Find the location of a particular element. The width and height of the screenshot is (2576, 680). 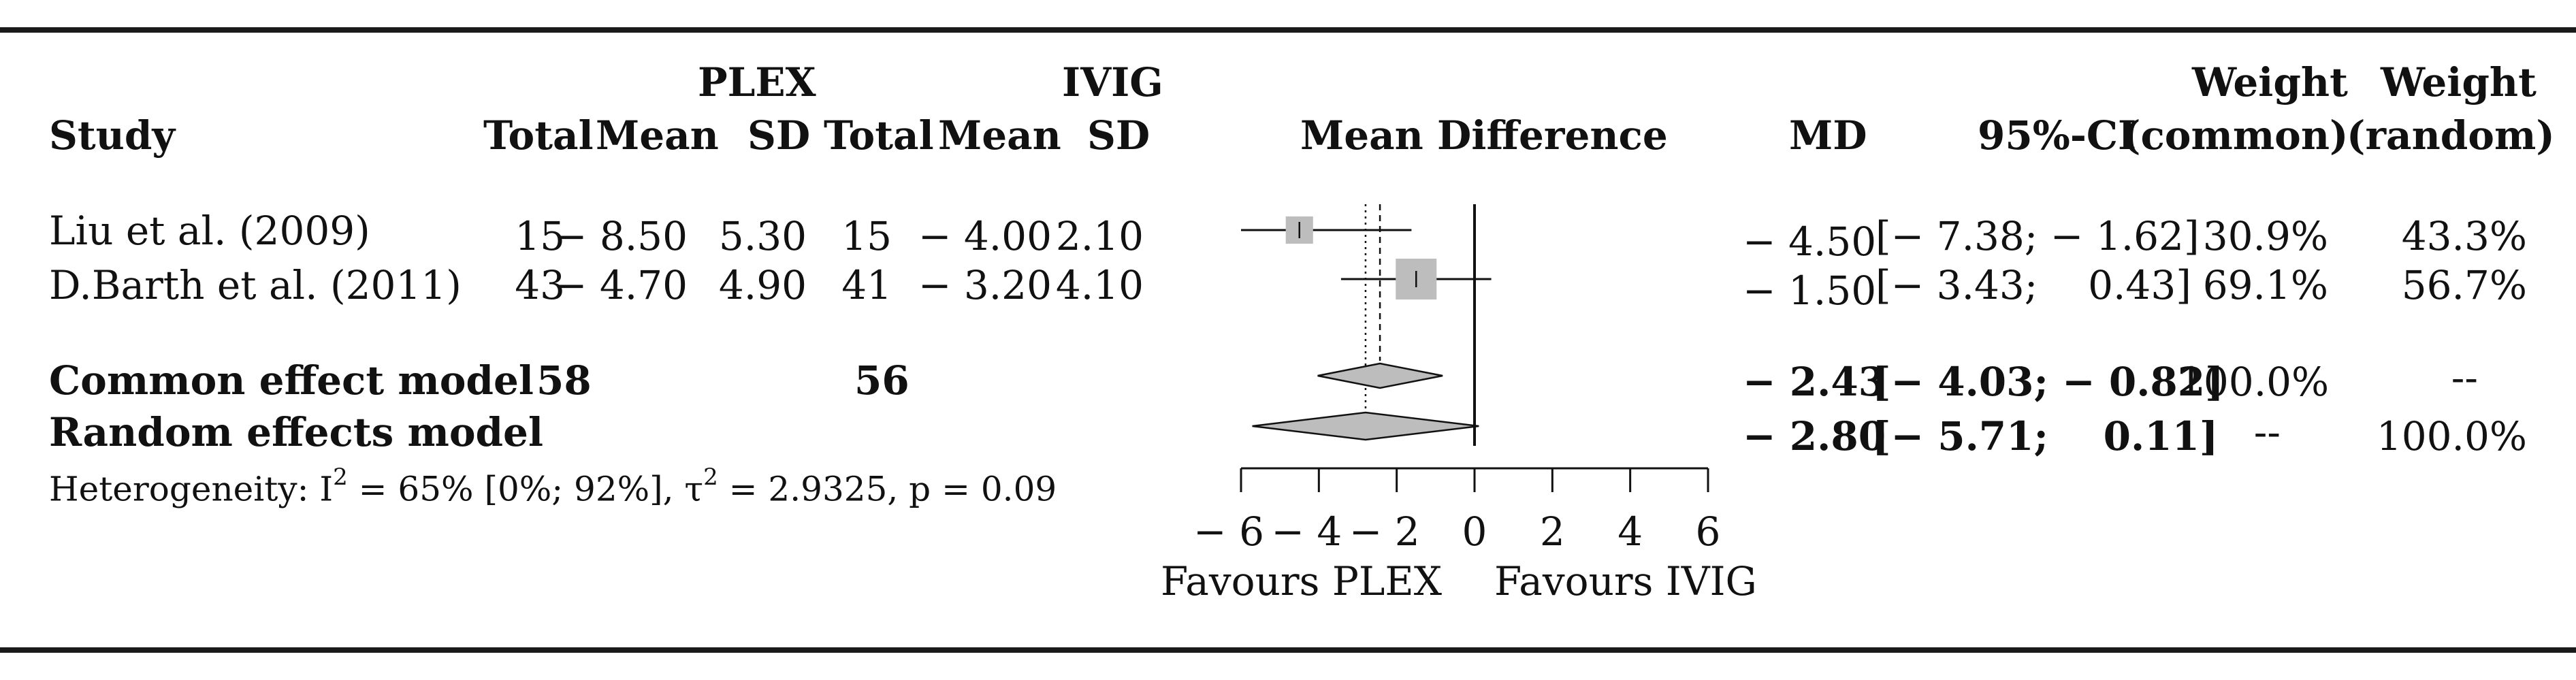

heterogeneity-i2: = 65% [0%; 92%], τ is located at coordinates (526, 489).